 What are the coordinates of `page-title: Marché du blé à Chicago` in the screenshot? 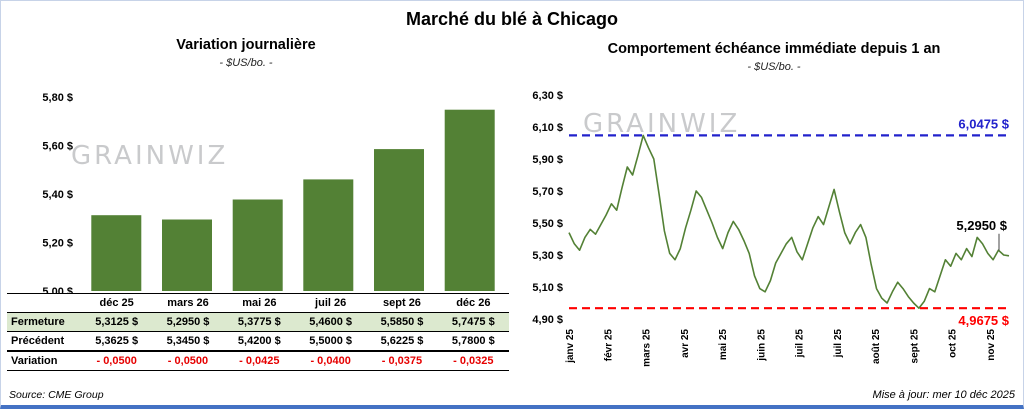 It's located at (512, 19).